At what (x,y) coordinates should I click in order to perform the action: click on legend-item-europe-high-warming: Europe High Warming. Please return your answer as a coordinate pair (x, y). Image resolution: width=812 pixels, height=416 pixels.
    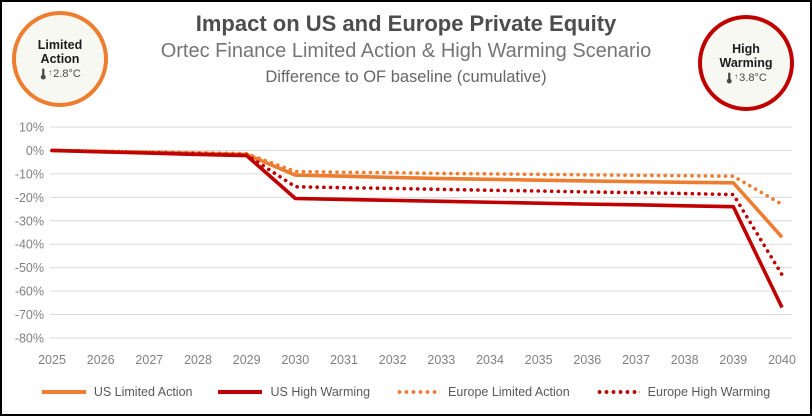
    Looking at the image, I should click on (683, 392).